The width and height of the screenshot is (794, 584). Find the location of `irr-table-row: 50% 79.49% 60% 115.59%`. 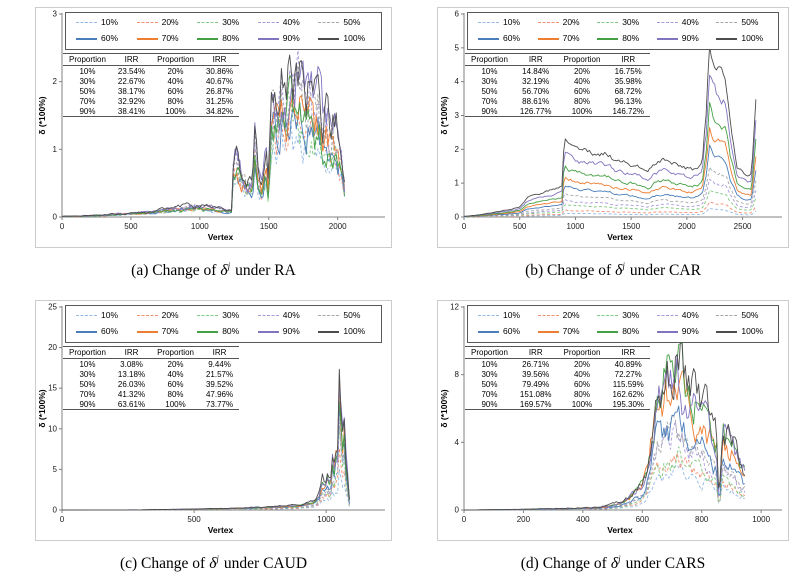

irr-table-row: 50% 79.49% 60% 115.59% is located at coordinates (557, 384).